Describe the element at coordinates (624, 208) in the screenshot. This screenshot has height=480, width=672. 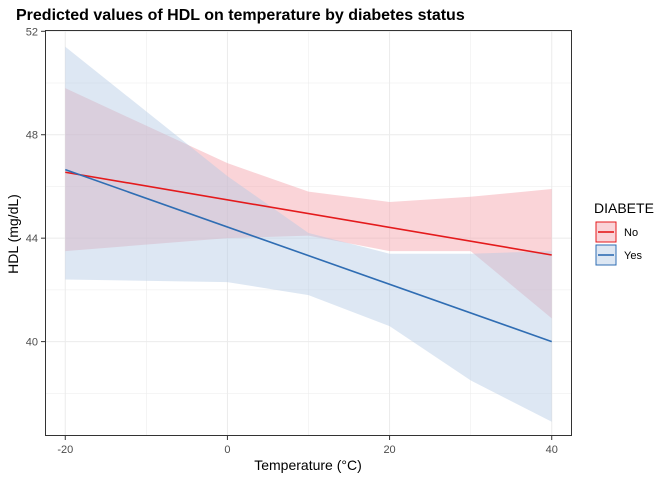
I see `legend-title: DIABETE` at that location.